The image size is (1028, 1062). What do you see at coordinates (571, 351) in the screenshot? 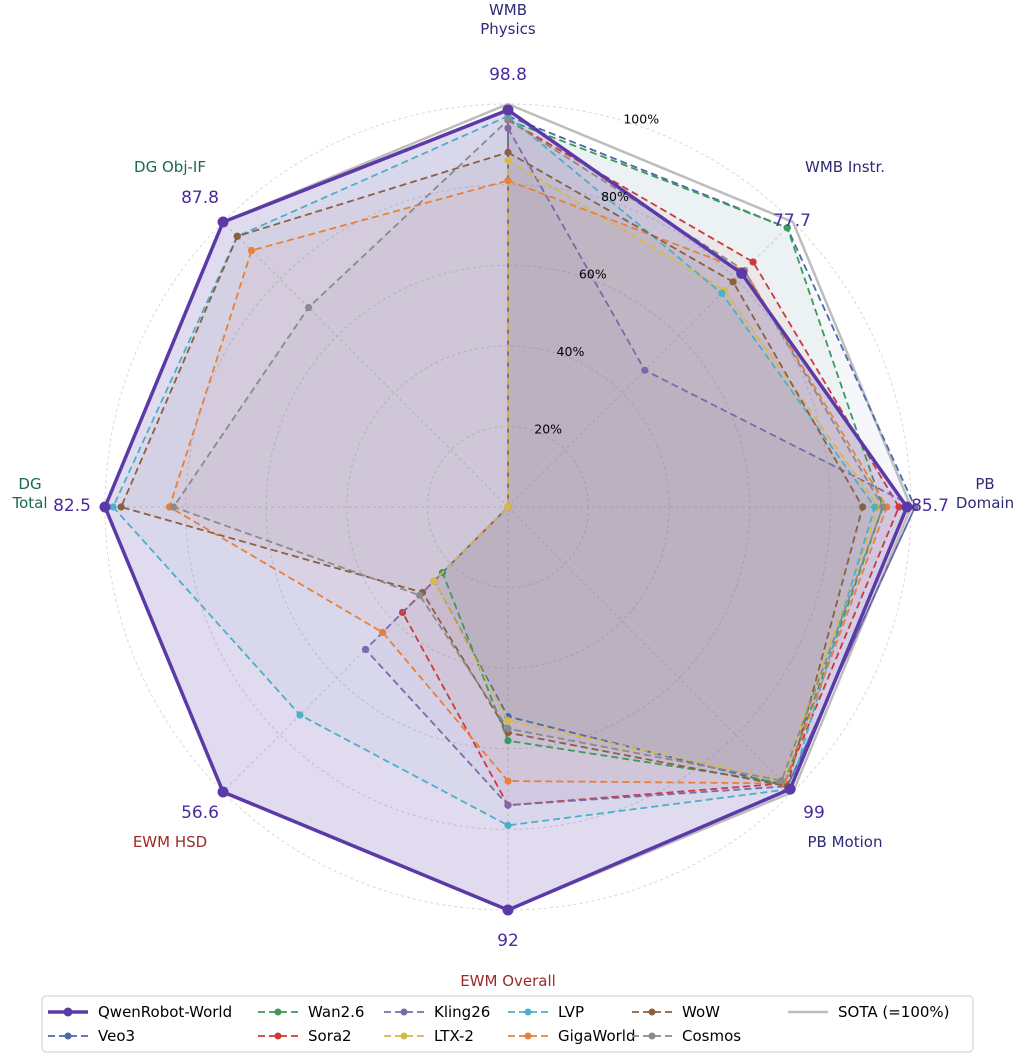
I see `radial-tick-label: 40%` at bounding box center [571, 351].